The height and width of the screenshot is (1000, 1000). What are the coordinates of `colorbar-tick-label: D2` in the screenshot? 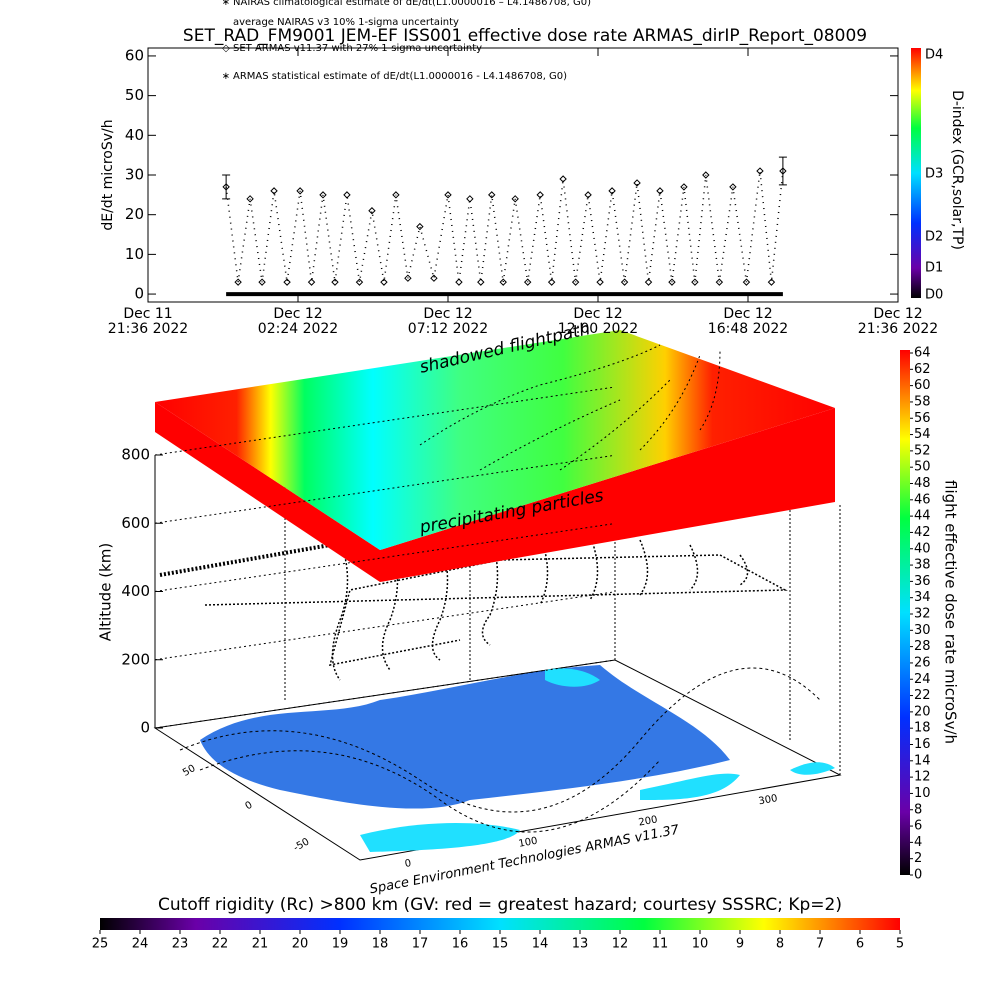 It's located at (934, 237).